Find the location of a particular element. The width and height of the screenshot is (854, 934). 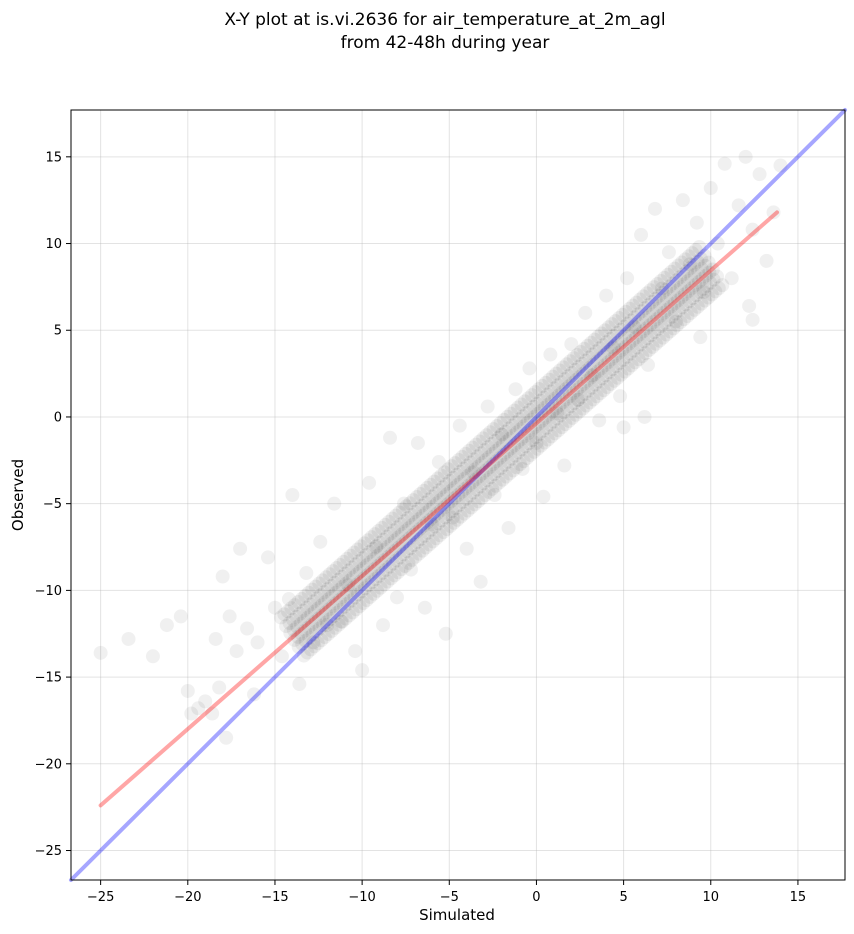

x-tick-label: 15 is located at coordinates (798, 897).